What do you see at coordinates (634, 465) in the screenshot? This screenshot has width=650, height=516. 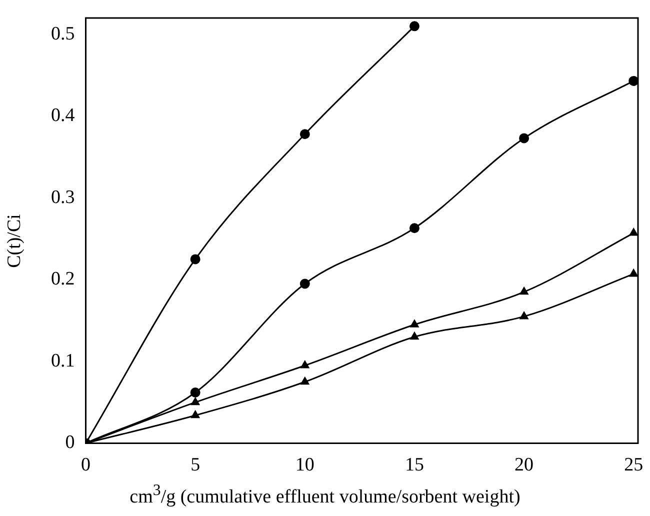 I see `x-tick-label: 25` at bounding box center [634, 465].